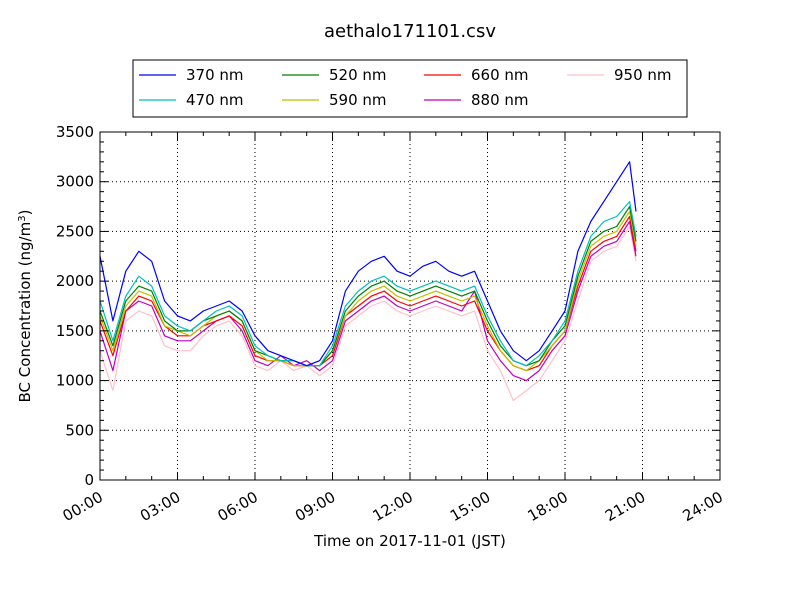  Describe the element at coordinates (625, 506) in the screenshot. I see `x-tick-label: 21:00` at that location.